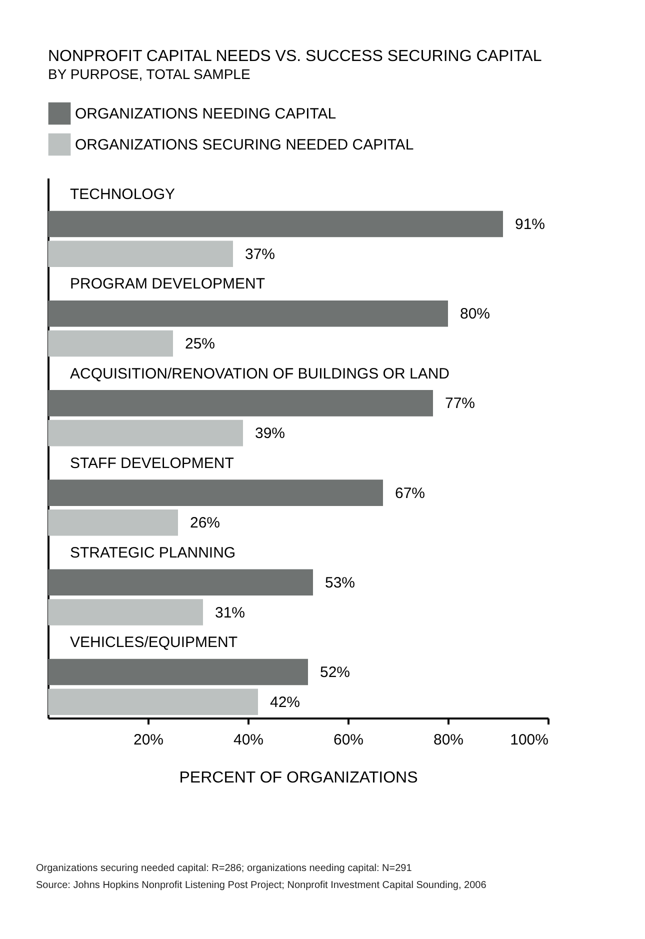 The image size is (645, 939). Describe the element at coordinates (205, 523) in the screenshot. I see `data-label: 26%` at that location.